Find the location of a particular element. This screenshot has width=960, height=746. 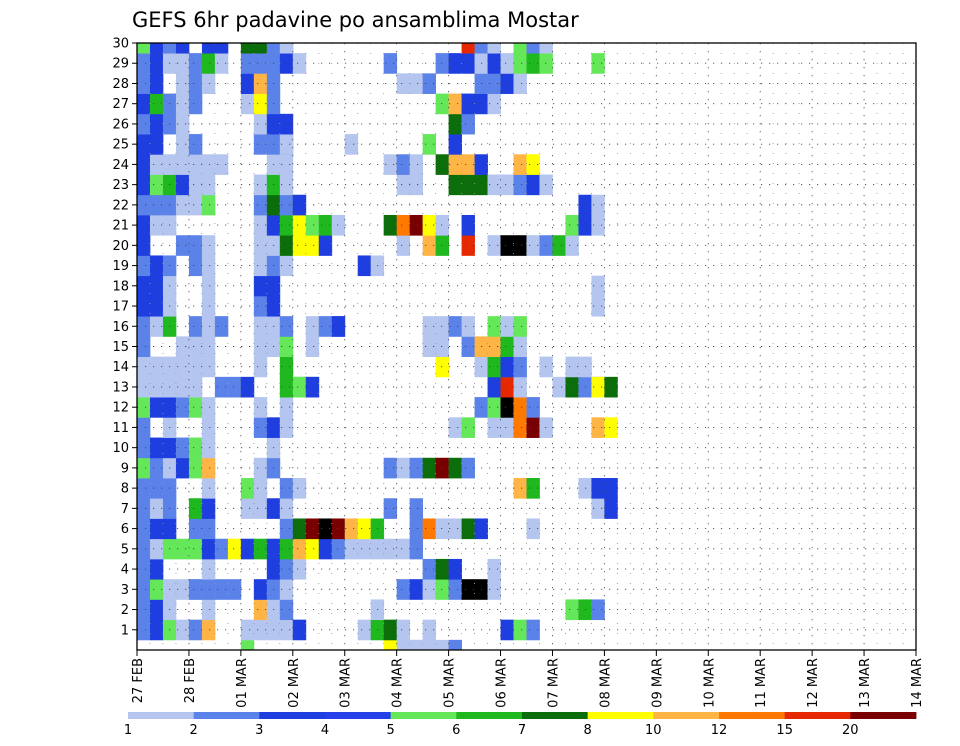

y-tick-label: 10 is located at coordinates (120, 448).